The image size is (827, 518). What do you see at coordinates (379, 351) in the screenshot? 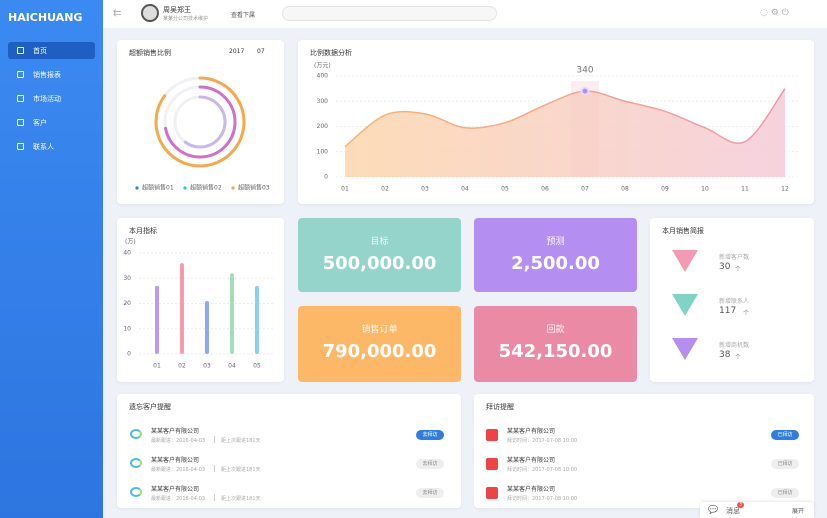
I see `stat-value: 790,000.00` at bounding box center [379, 351].